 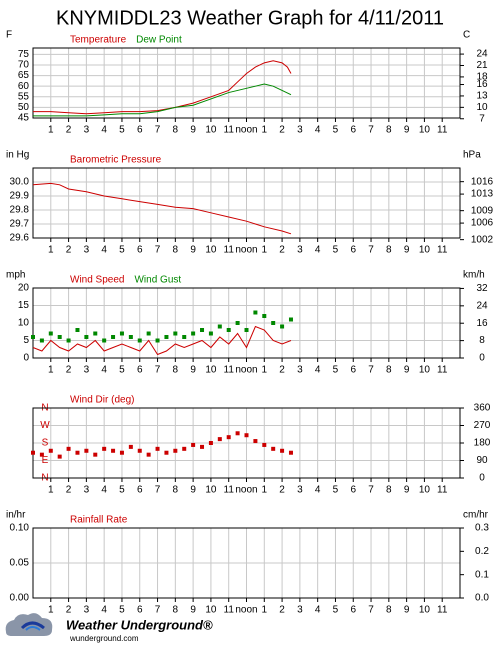 What do you see at coordinates (24, 118) in the screenshot?
I see `y-tick-label: 45` at bounding box center [24, 118].